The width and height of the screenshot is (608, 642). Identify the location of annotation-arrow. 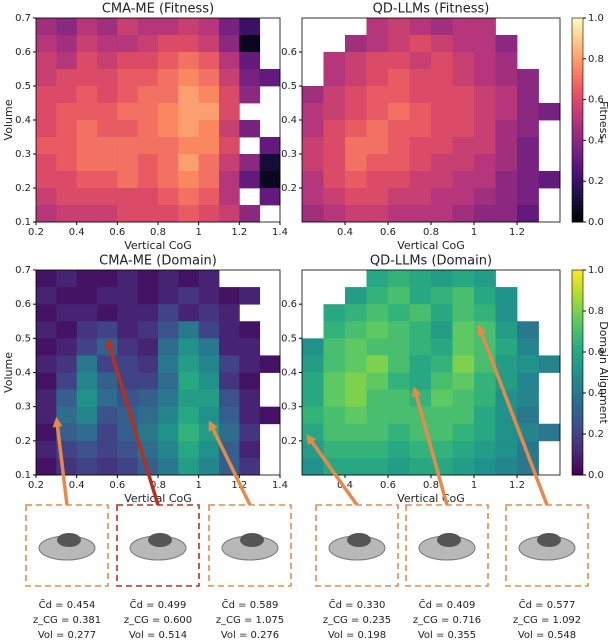
(431, 449).